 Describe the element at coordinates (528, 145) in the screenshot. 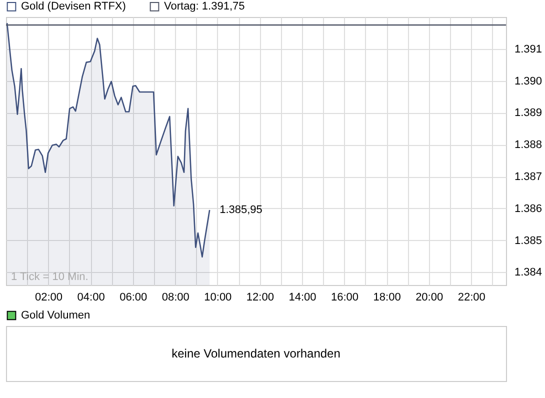

I see `y-tick-label: 1.388` at that location.